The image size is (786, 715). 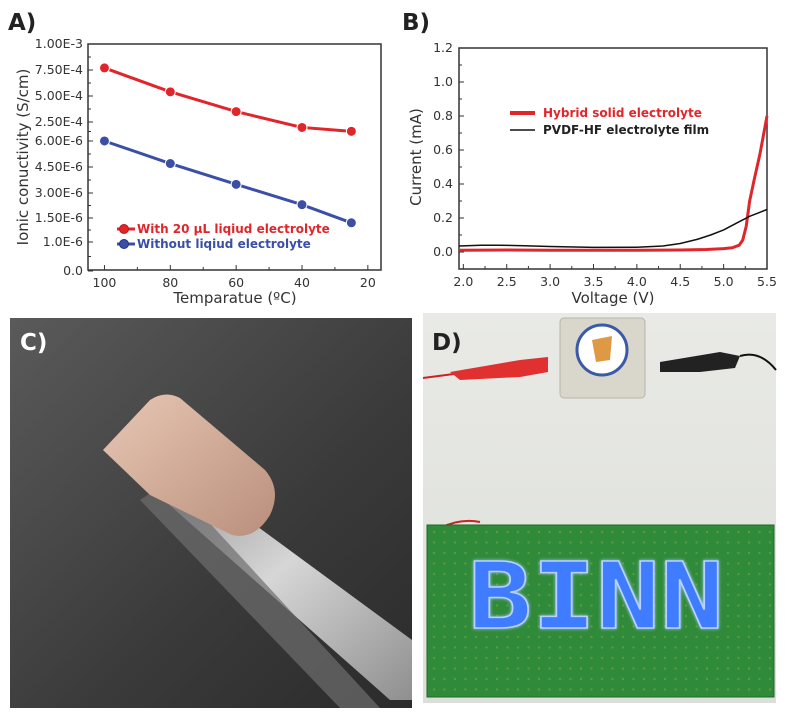 What do you see at coordinates (234, 298) in the screenshot?
I see `chart-a-xlabel: Temparatue (ºC)` at bounding box center [234, 298].